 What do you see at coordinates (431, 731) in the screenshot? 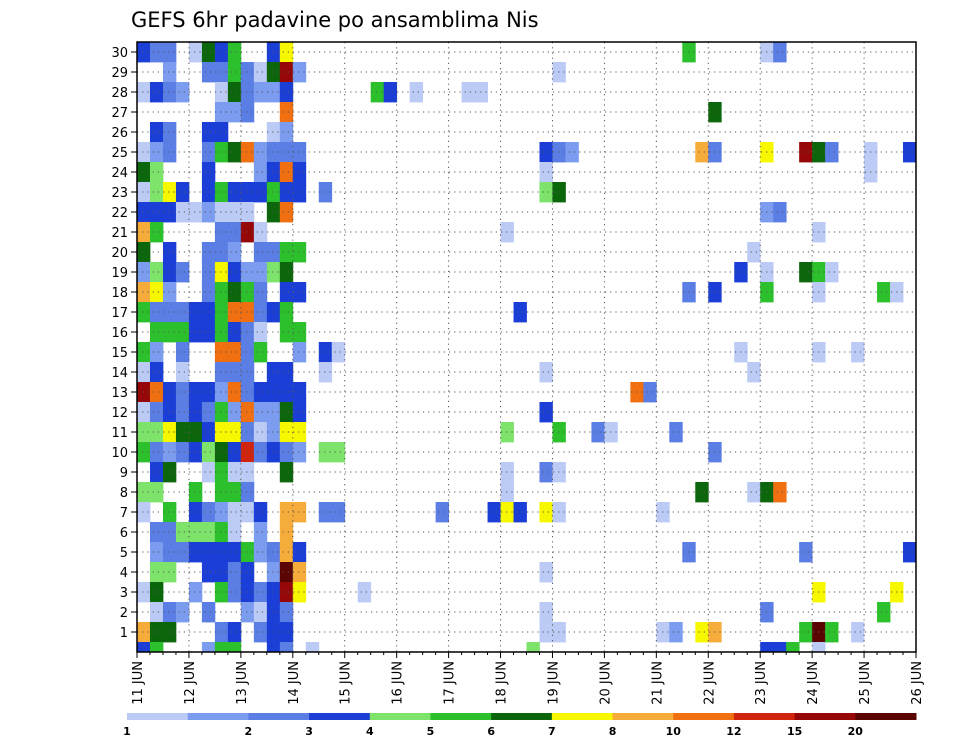
I see `colorbar-label: 5` at bounding box center [431, 731].